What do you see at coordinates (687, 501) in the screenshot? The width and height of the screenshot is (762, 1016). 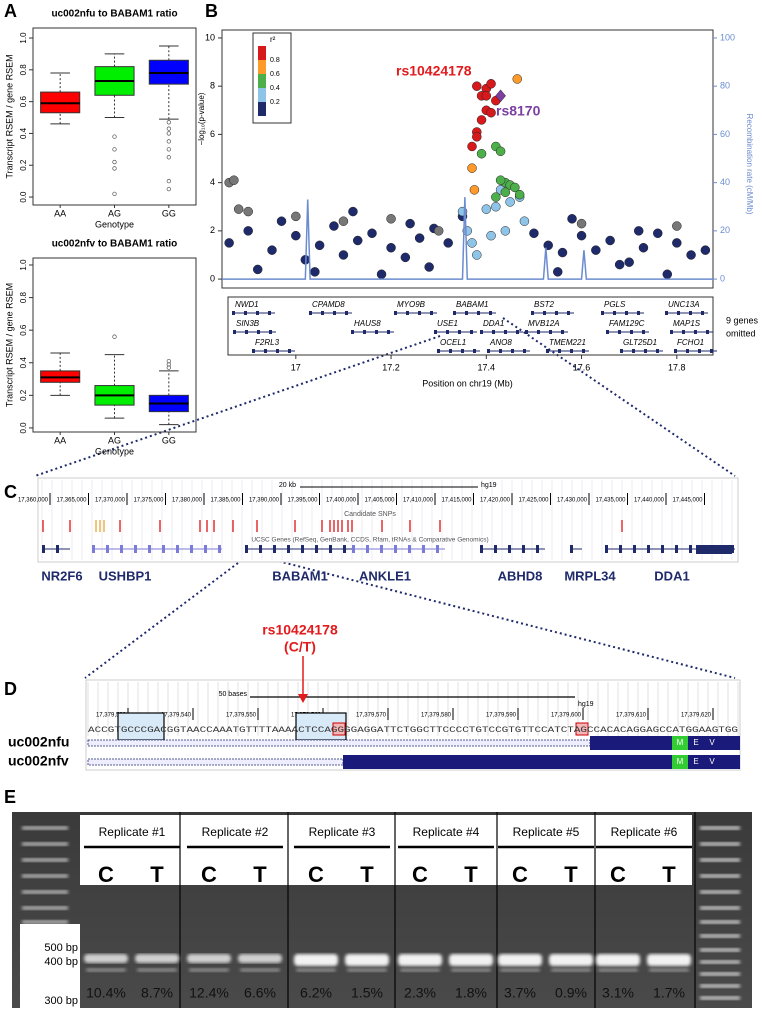 I see `coordinate-label: 17,445,000` at bounding box center [687, 501].